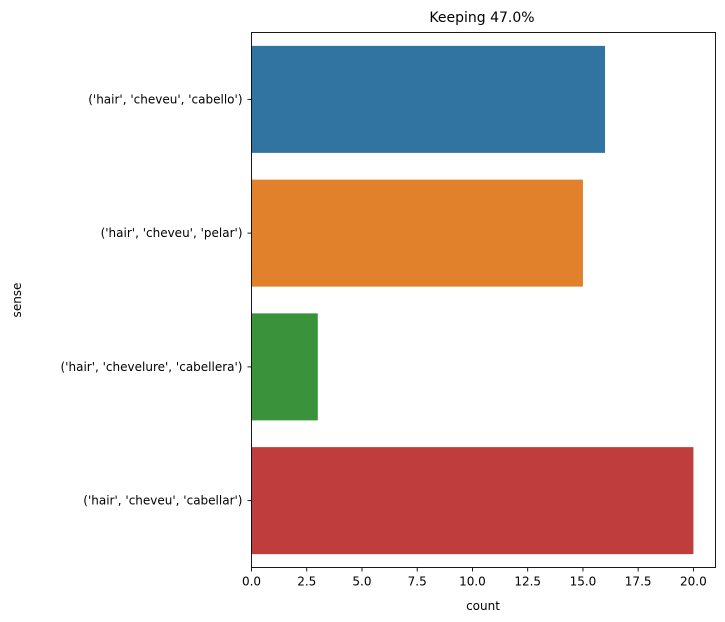  Describe the element at coordinates (527, 582) in the screenshot. I see `x-tick-label: 12.5` at that location.